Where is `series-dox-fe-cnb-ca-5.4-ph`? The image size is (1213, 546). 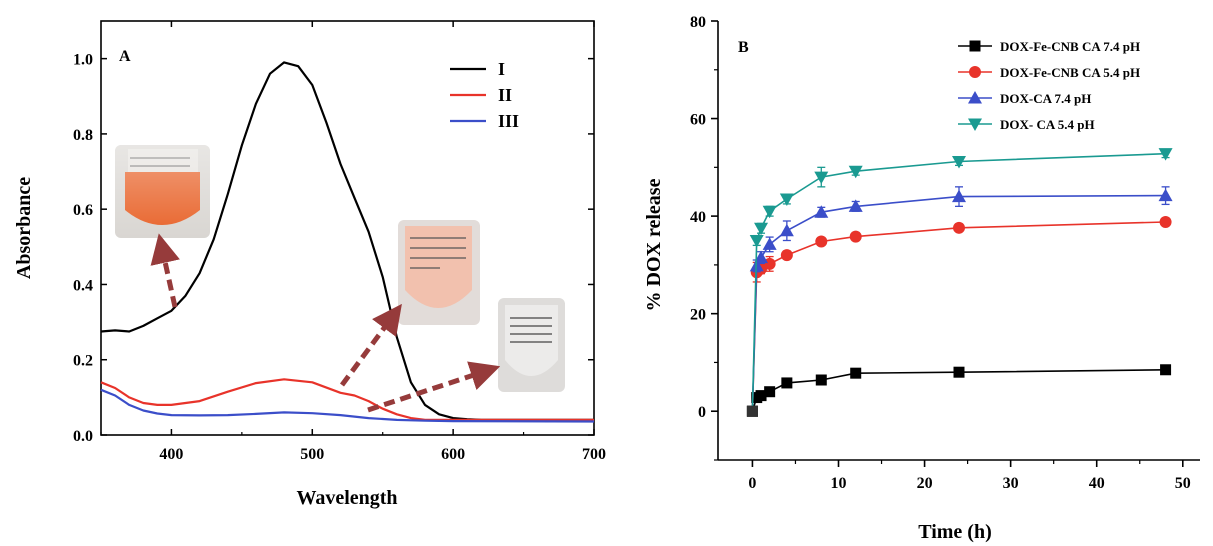 series-dox-fe-cnb-ca-5.4-ph is located at coordinates (959, 316).